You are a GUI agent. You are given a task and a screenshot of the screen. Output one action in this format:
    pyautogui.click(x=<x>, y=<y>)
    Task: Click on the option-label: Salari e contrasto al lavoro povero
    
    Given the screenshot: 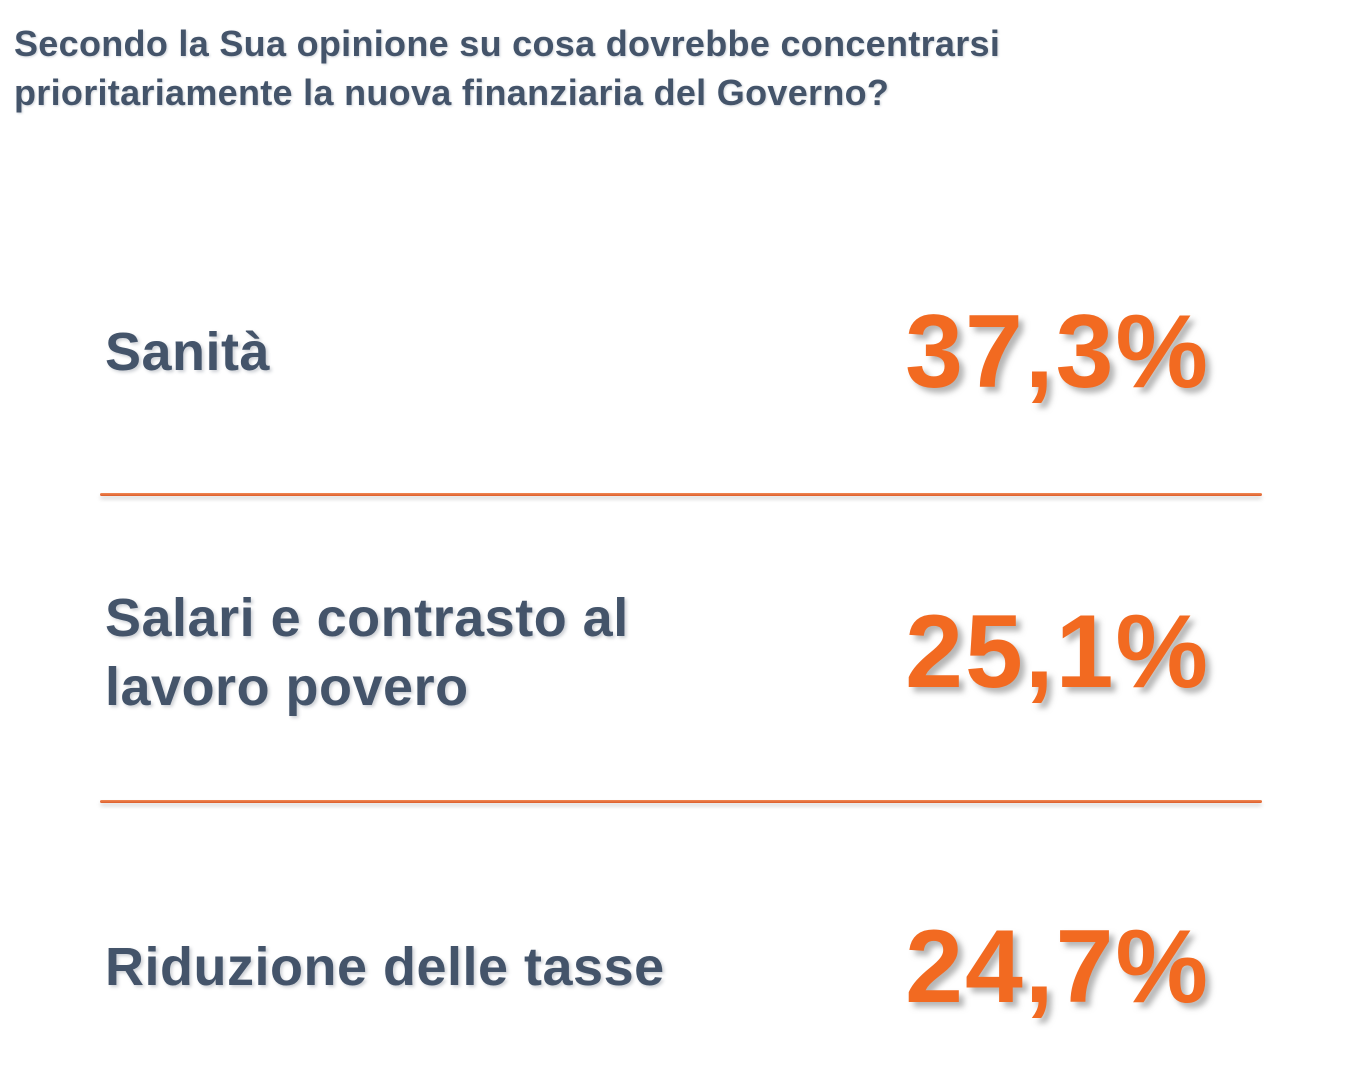 What is the action you would take?
    pyautogui.click(x=367, y=652)
    